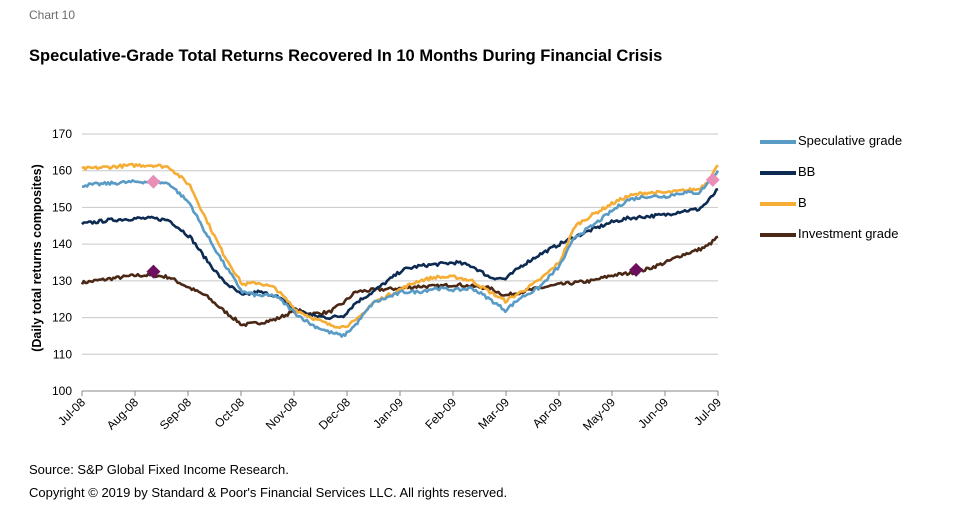 This screenshot has height=525, width=954. Describe the element at coordinates (548, 413) in the screenshot. I see `x-tick-apr-09: Apr-09` at that location.